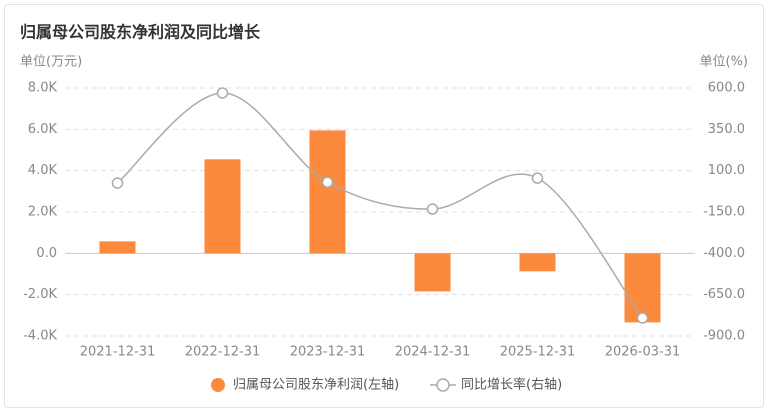 The height and width of the screenshot is (414, 770). I want to click on y-tick-label: -4.0K, so click(40, 336).